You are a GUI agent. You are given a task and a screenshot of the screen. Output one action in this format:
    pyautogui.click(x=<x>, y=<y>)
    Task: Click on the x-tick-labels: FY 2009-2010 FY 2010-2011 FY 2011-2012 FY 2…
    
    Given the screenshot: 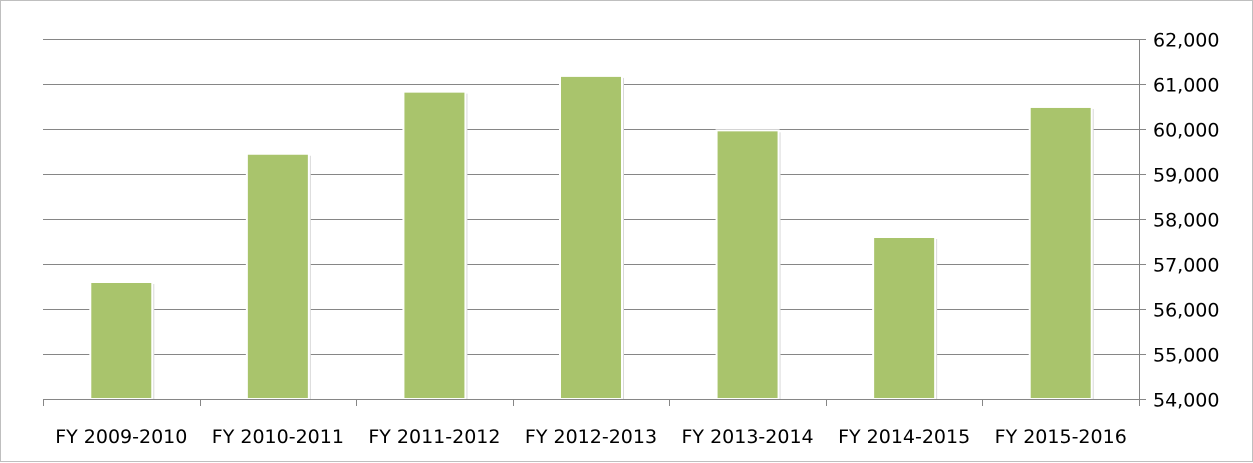 What is the action you would take?
    pyautogui.click(x=591, y=437)
    